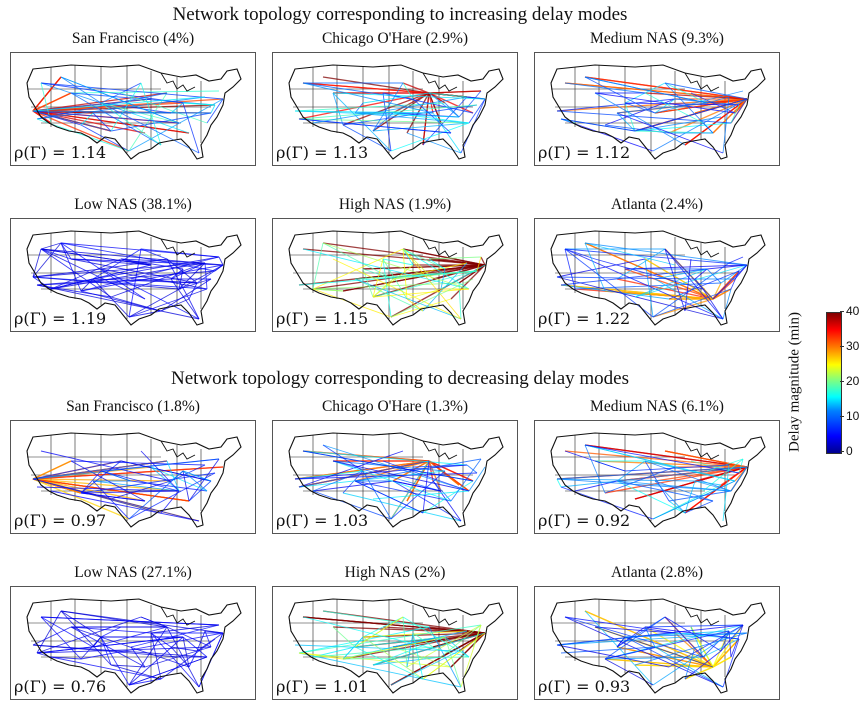  Describe the element at coordinates (133, 466) in the screenshot. I see `panel-decreasing-san-francisco: San Francisco (1.8%) ρ(Γ) = 0.97` at that location.